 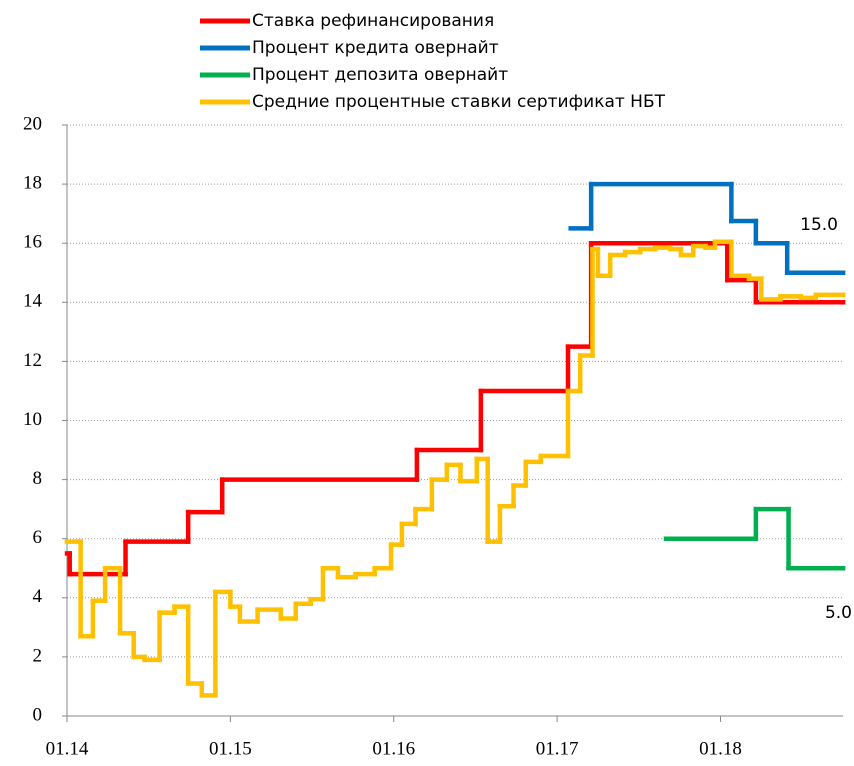 What do you see at coordinates (32, 419) in the screenshot?
I see `y-tick-label: 10` at bounding box center [32, 419].